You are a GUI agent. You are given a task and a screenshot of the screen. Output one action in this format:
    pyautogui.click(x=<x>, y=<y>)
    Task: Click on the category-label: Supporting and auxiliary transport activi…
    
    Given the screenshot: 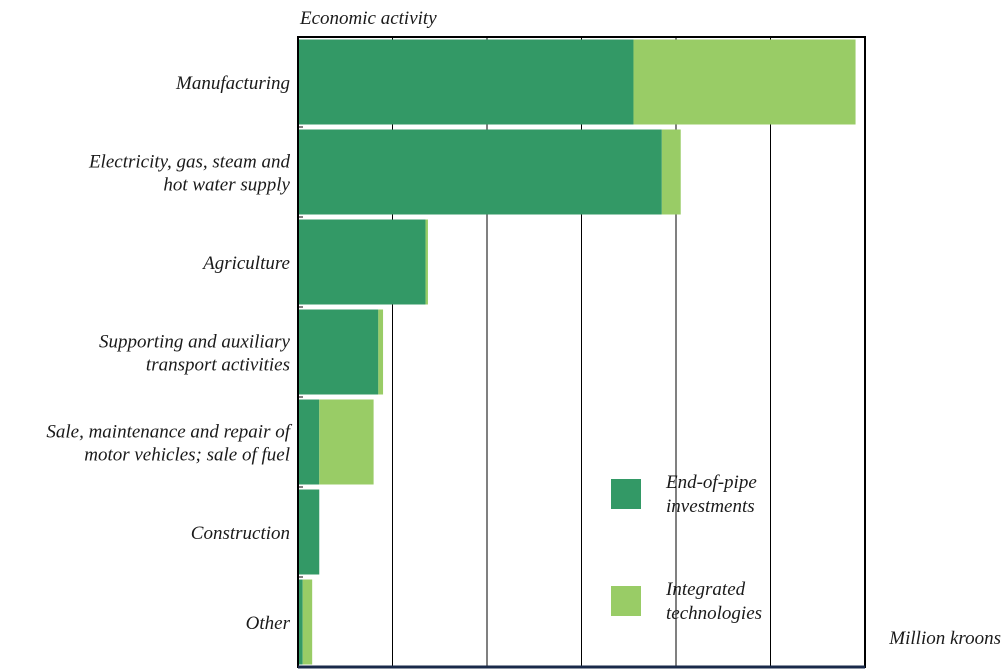 What is the action you would take?
    pyautogui.click(x=195, y=354)
    